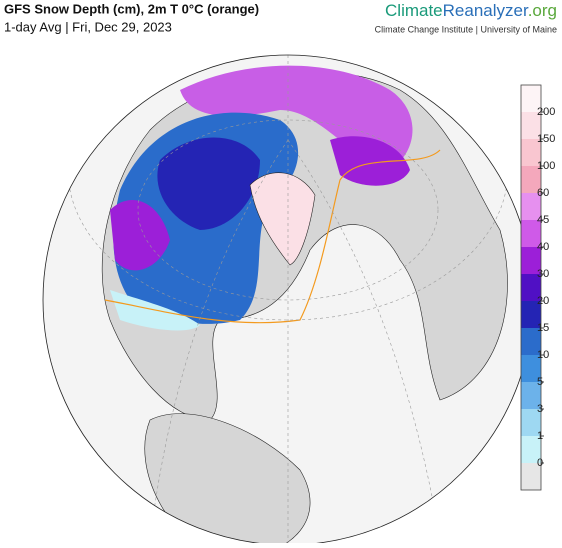 The height and width of the screenshot is (548, 562). Describe the element at coordinates (414, 10) in the screenshot. I see `brand-part: Climate` at that location.